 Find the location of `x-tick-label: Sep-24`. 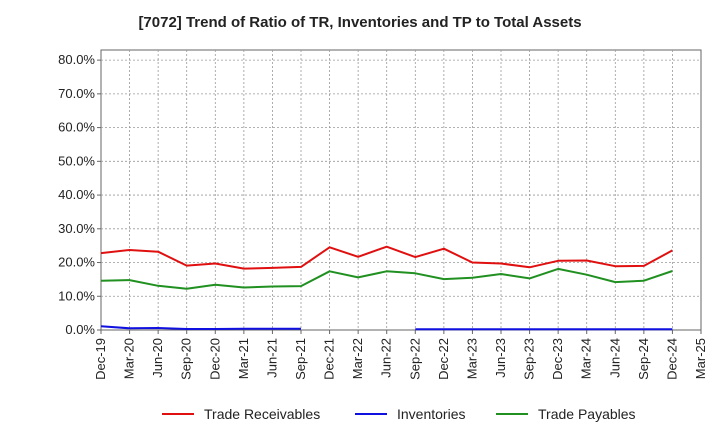

x-tick-label: Sep-24 is located at coordinates (643, 359).